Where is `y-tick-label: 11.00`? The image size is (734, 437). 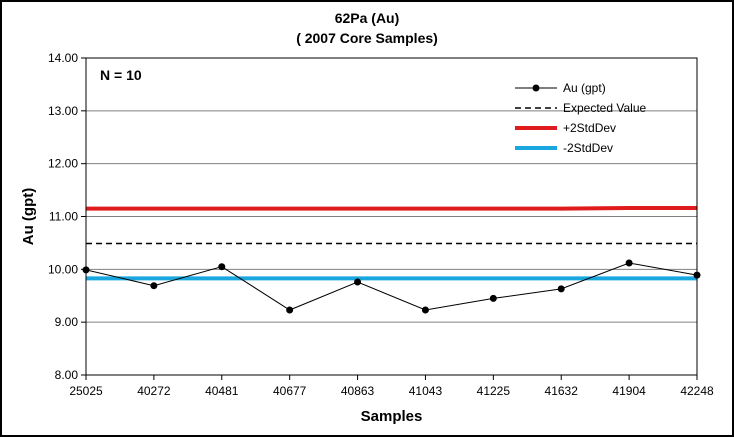
y-tick-label: 11.00 is located at coordinates (63, 217).